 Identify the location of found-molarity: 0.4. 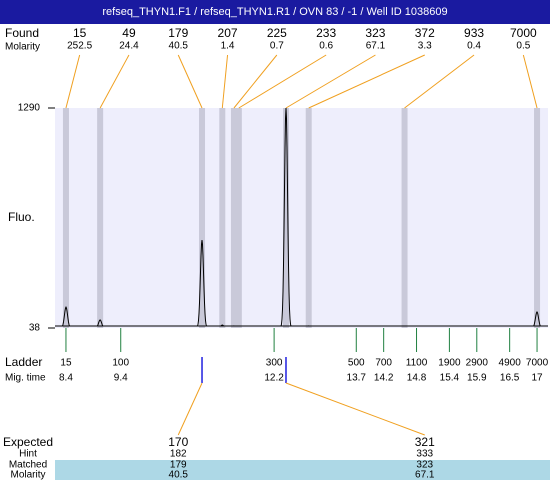
(474, 46).